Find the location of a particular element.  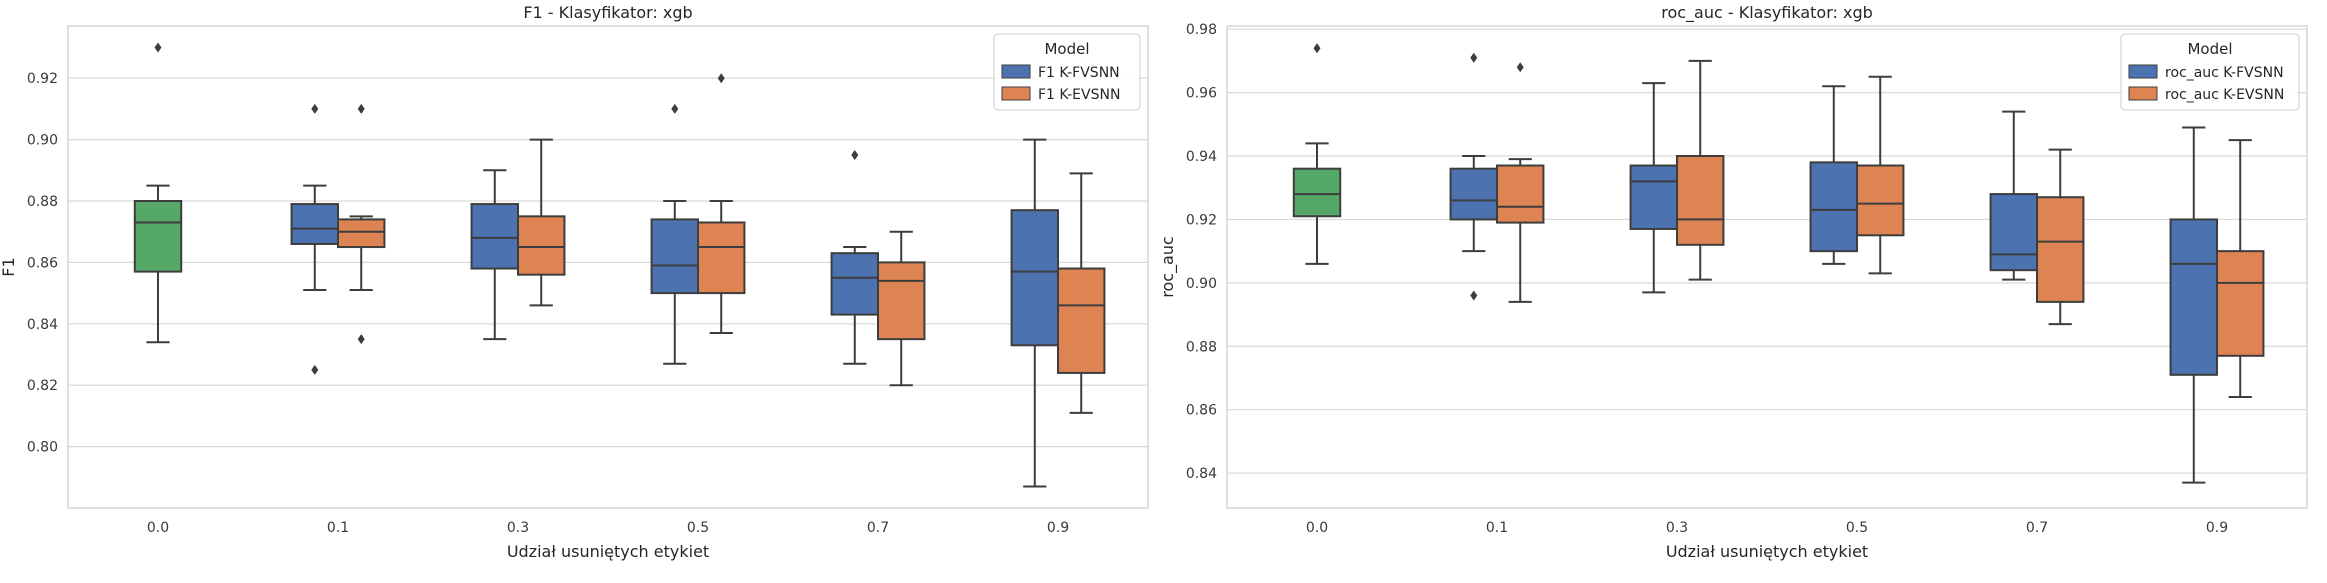

y-axis-label: roc_auc is located at coordinates (1168, 267).